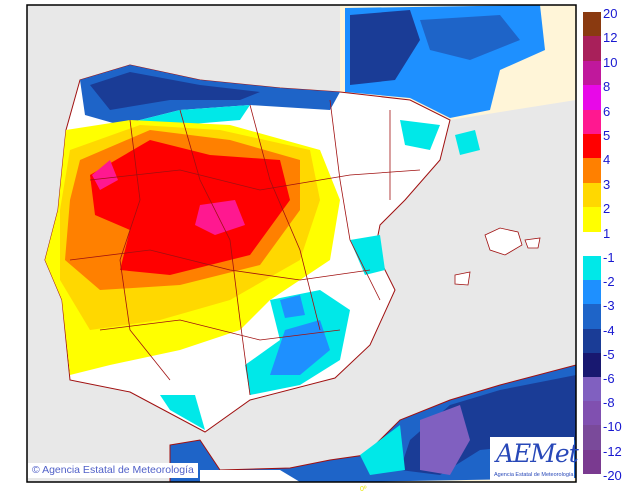  Describe the element at coordinates (300, 347) in the screenshot. I see `southeast-cold-core` at that location.